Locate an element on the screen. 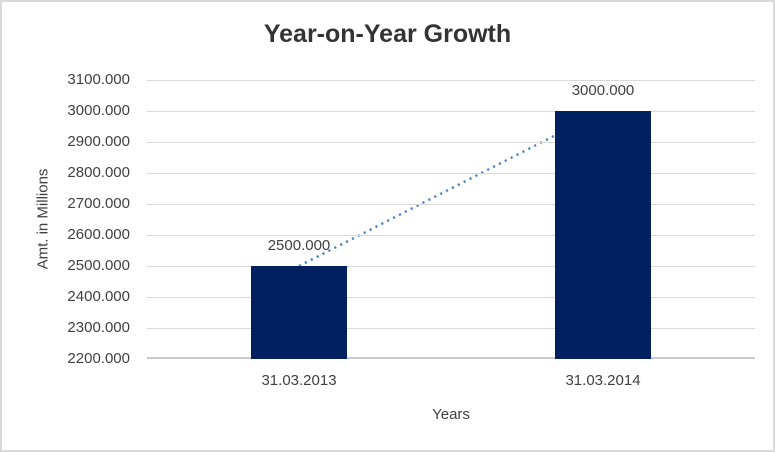 Image resolution: width=775 pixels, height=452 pixels. data-label: 2500.000 is located at coordinates (299, 245).